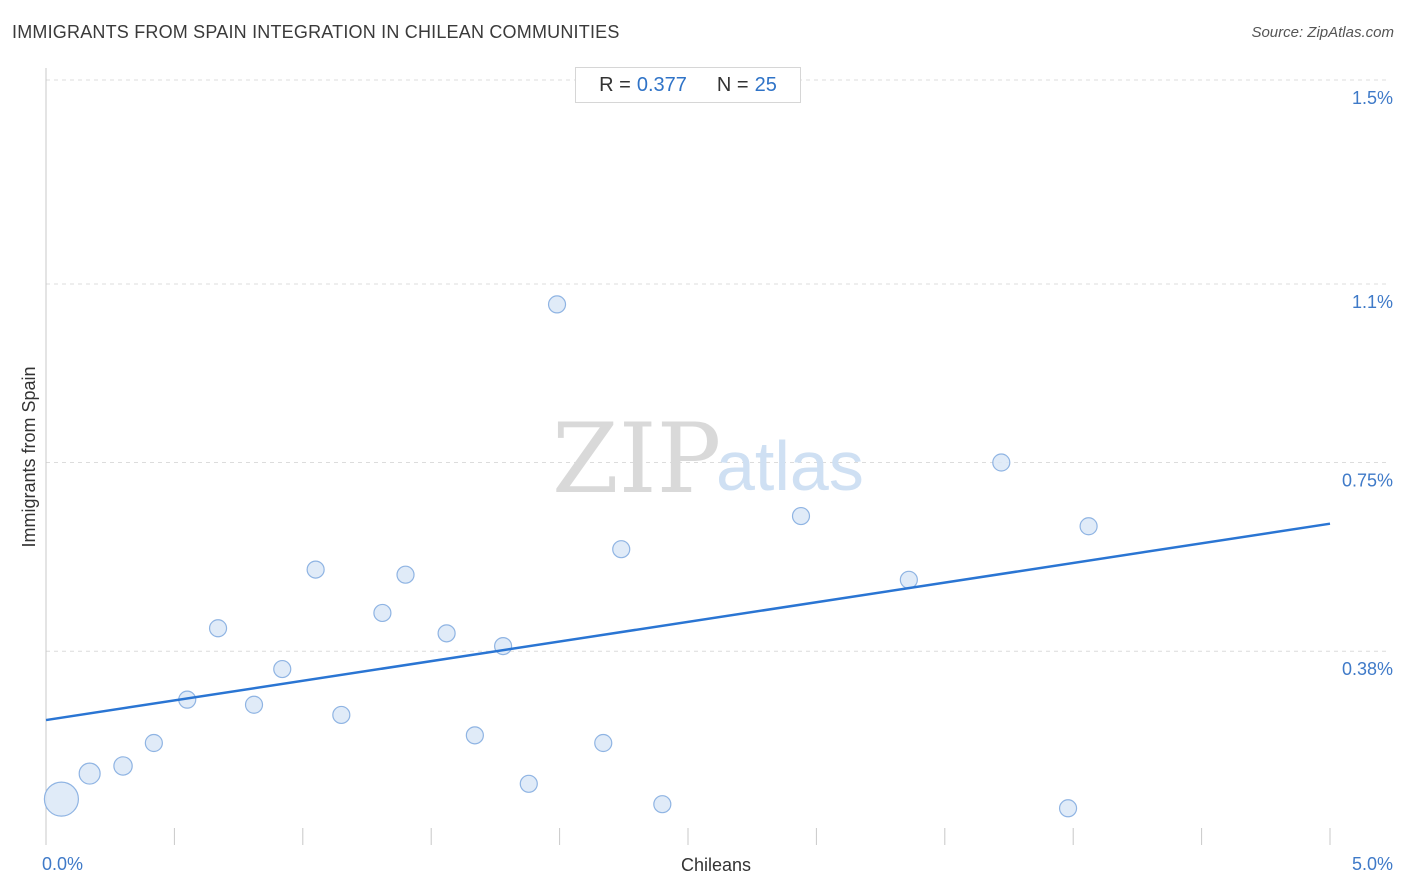 This screenshot has width=1406, height=892. I want to click on n-label: N =, so click(732, 84).